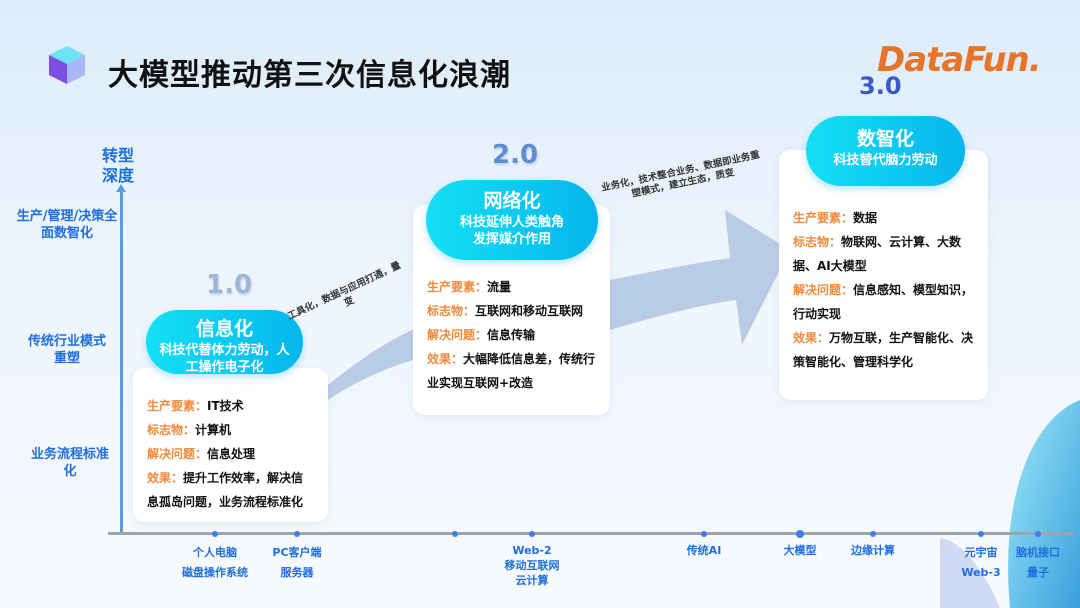 The width and height of the screenshot is (1080, 608). I want to click on stage-1-pill: 信息化 科技代替体力劳动，人工操作电子化, so click(224, 342).